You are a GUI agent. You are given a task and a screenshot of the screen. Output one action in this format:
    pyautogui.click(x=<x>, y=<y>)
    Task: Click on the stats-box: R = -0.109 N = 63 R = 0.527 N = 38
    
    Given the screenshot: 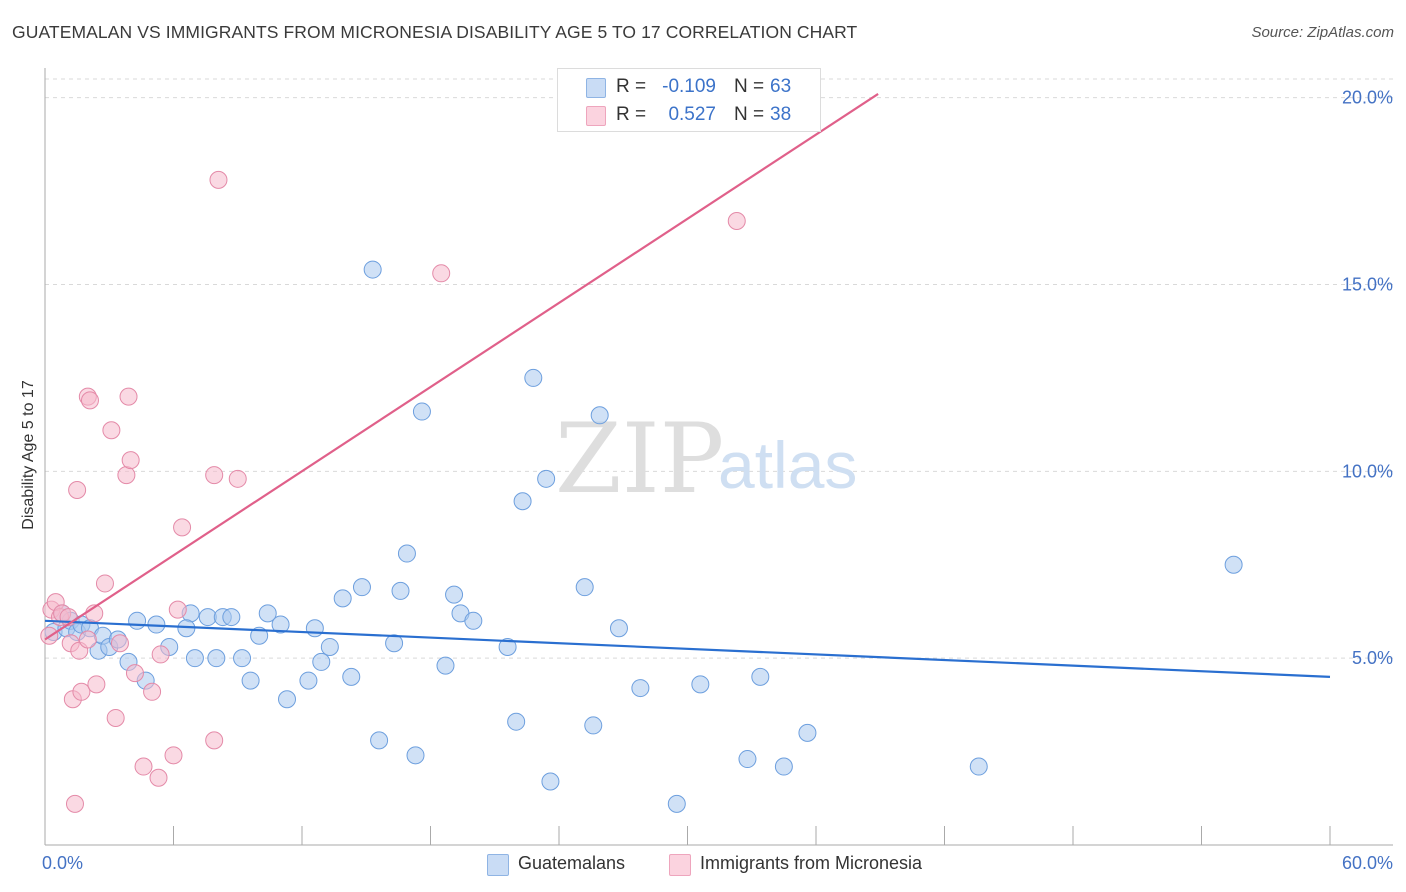 What is the action you would take?
    pyautogui.click(x=689, y=100)
    